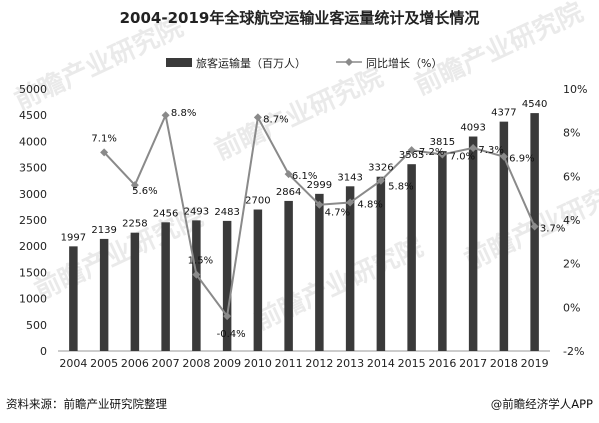 Image resolution: width=599 pixels, height=423 pixels. Describe the element at coordinates (400, 187) in the screenshot. I see `growth-value-label: 5.8%` at that location.